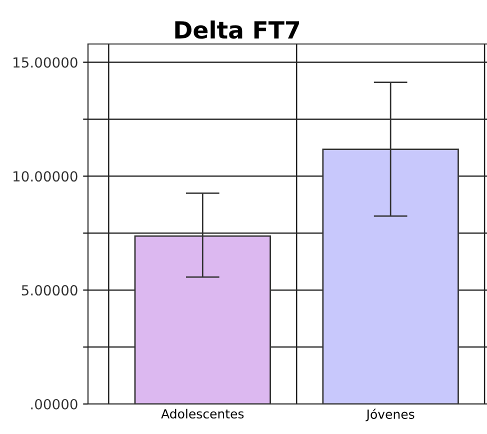 Image resolution: width=487 pixels, height=434 pixels. What do you see at coordinates (202, 413) in the screenshot?
I see `x-tick-label: Adolescentes` at bounding box center [202, 413].